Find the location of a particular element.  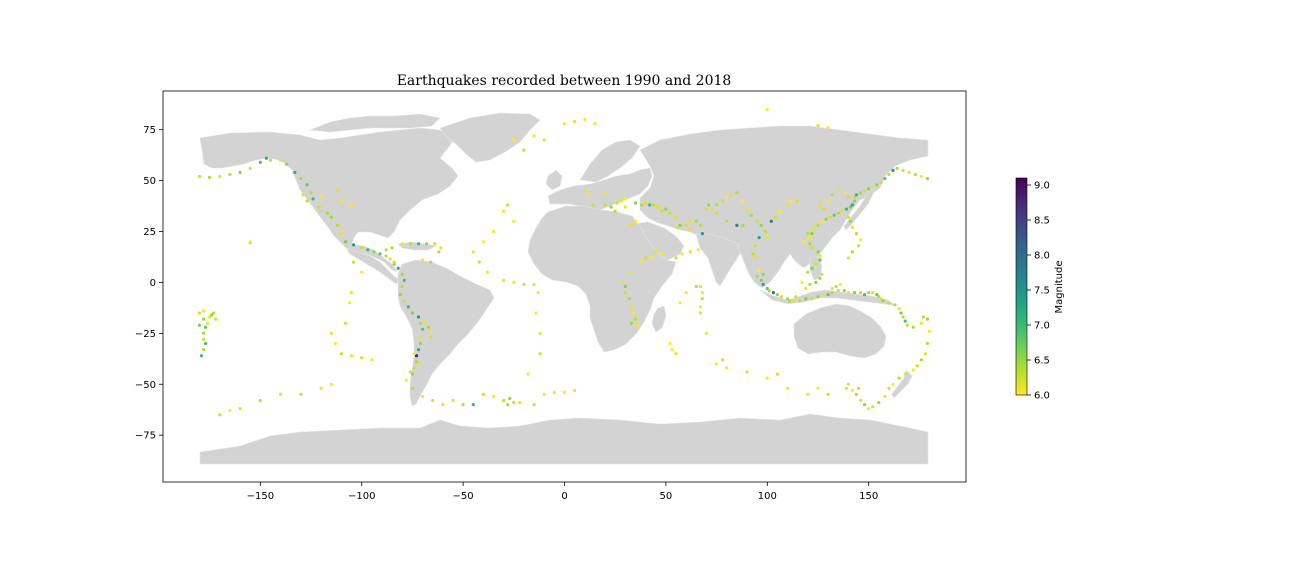

x-tick-label: 0 is located at coordinates (564, 496).